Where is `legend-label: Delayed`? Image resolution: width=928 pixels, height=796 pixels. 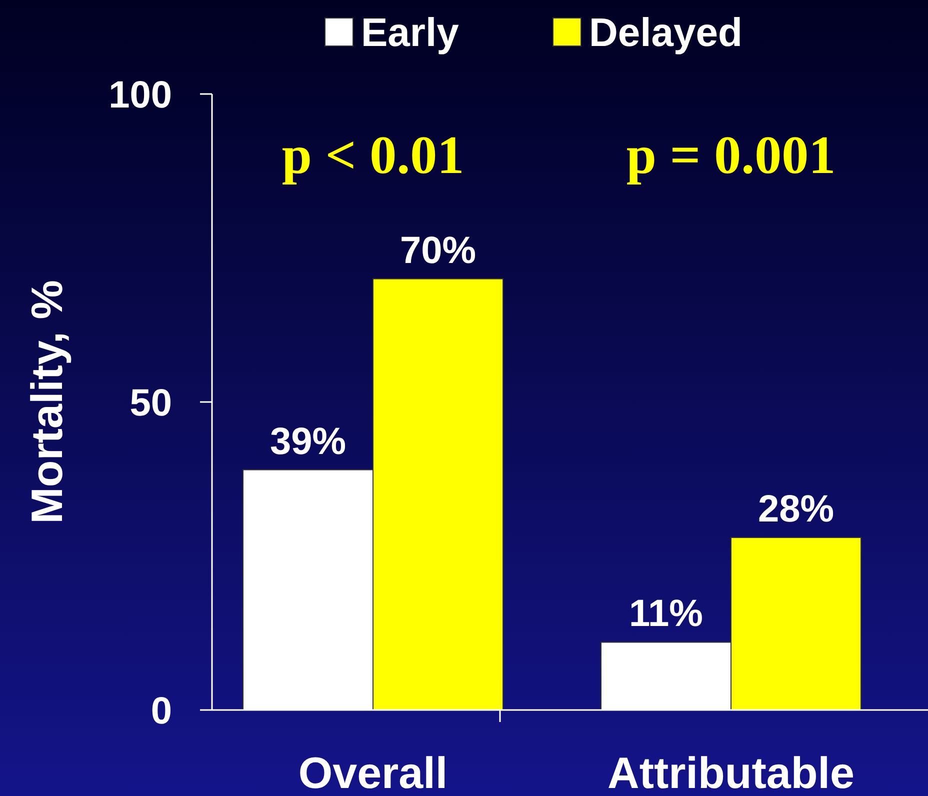
legend-label: Delayed is located at coordinates (665, 33).